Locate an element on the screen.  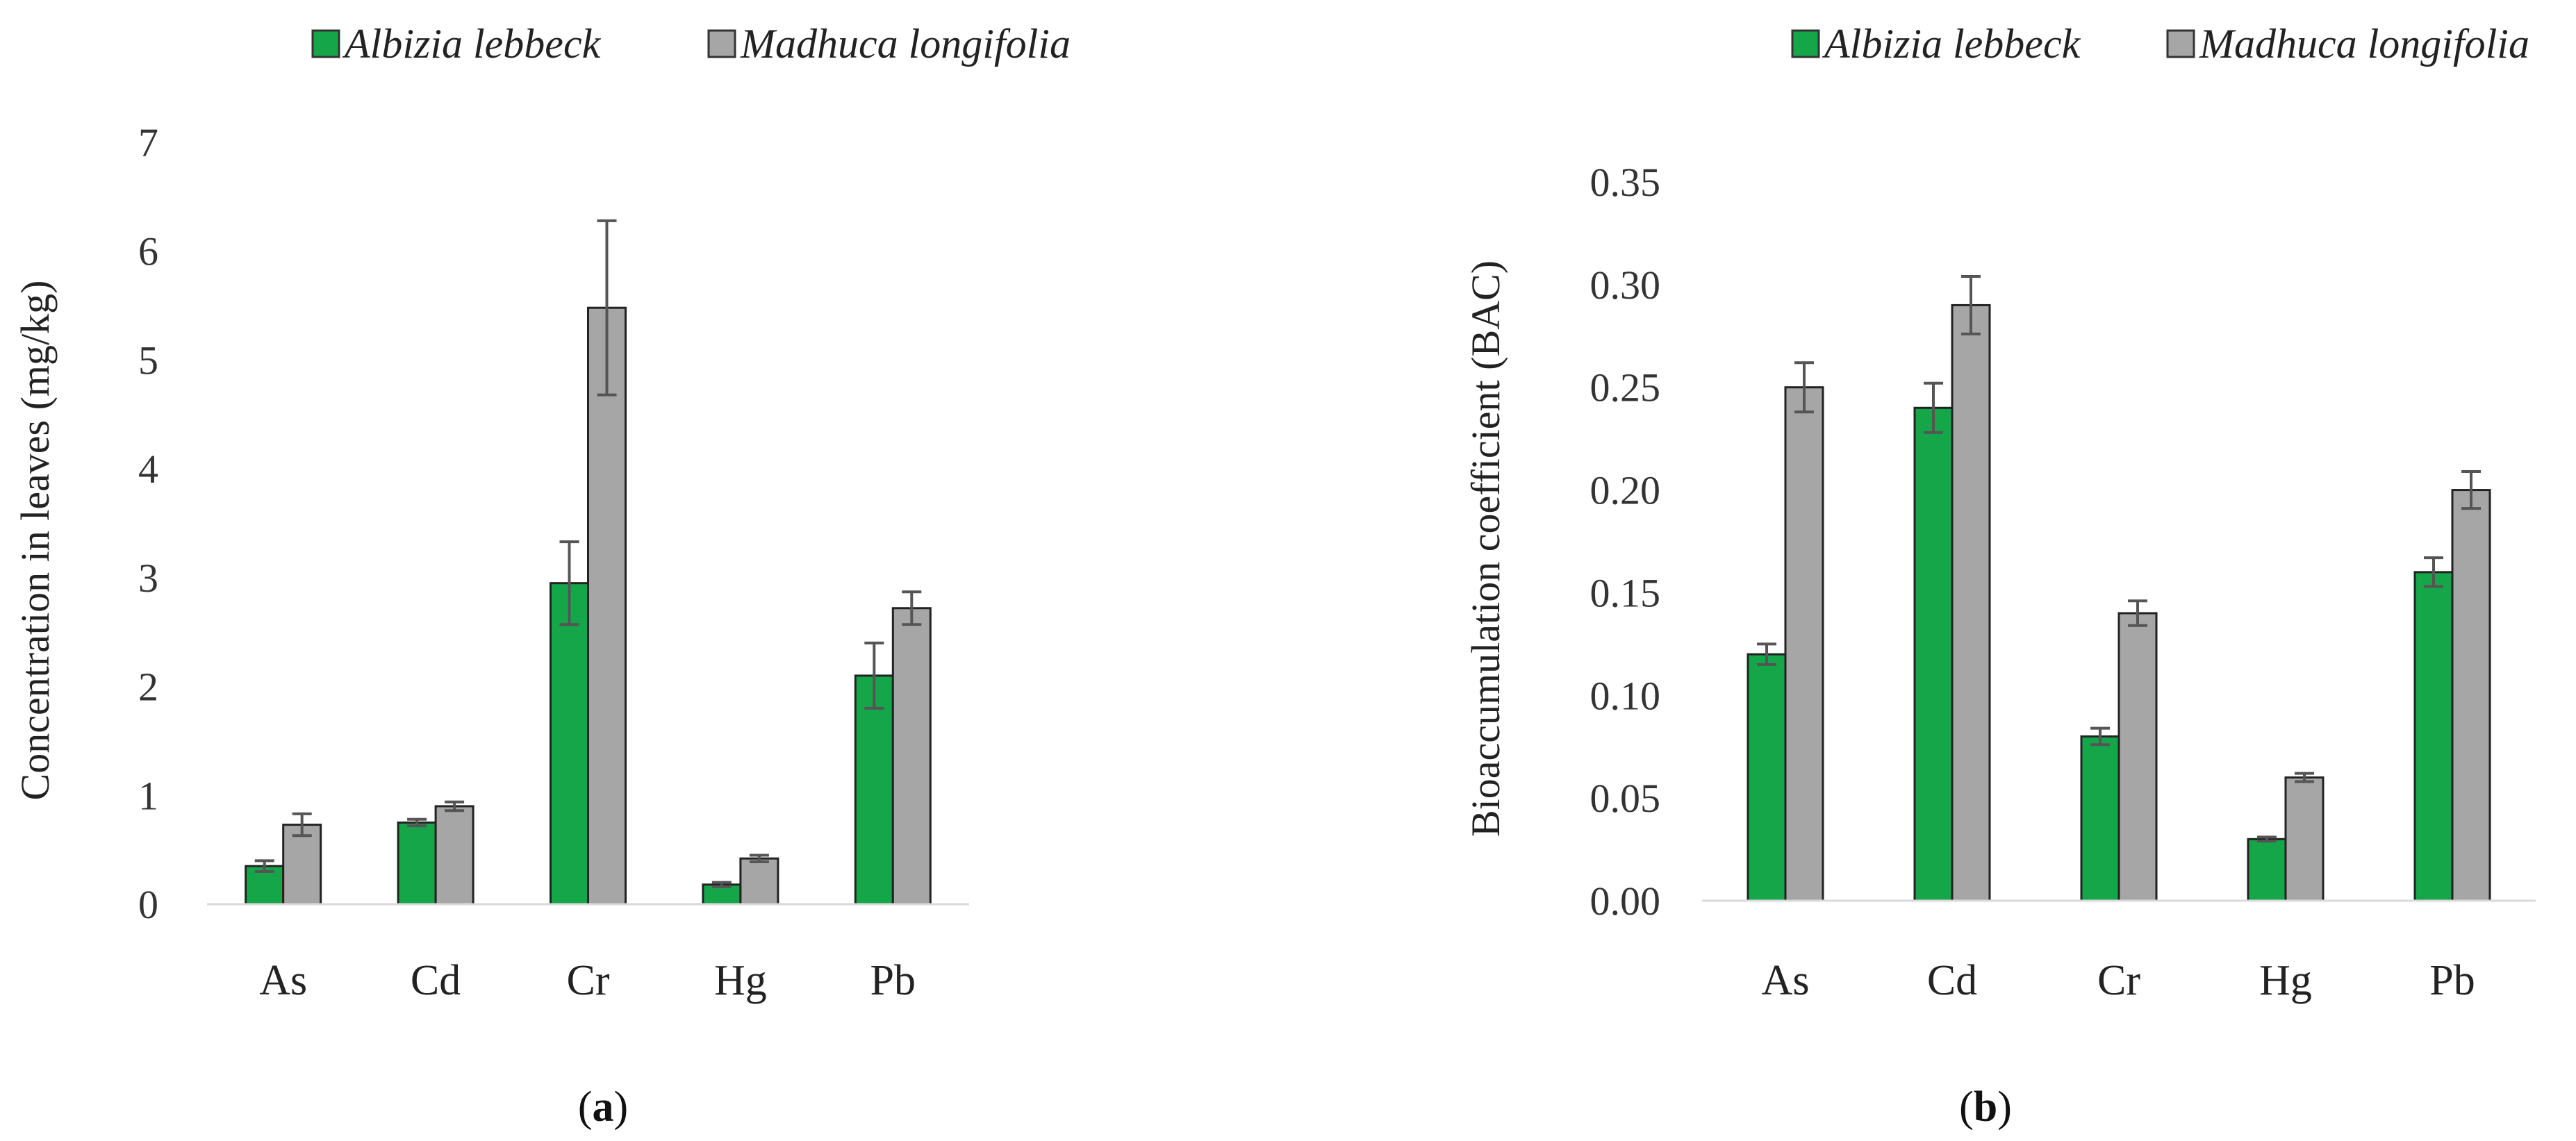
bar-albizia-lebbeck-hg is located at coordinates (2267, 870).